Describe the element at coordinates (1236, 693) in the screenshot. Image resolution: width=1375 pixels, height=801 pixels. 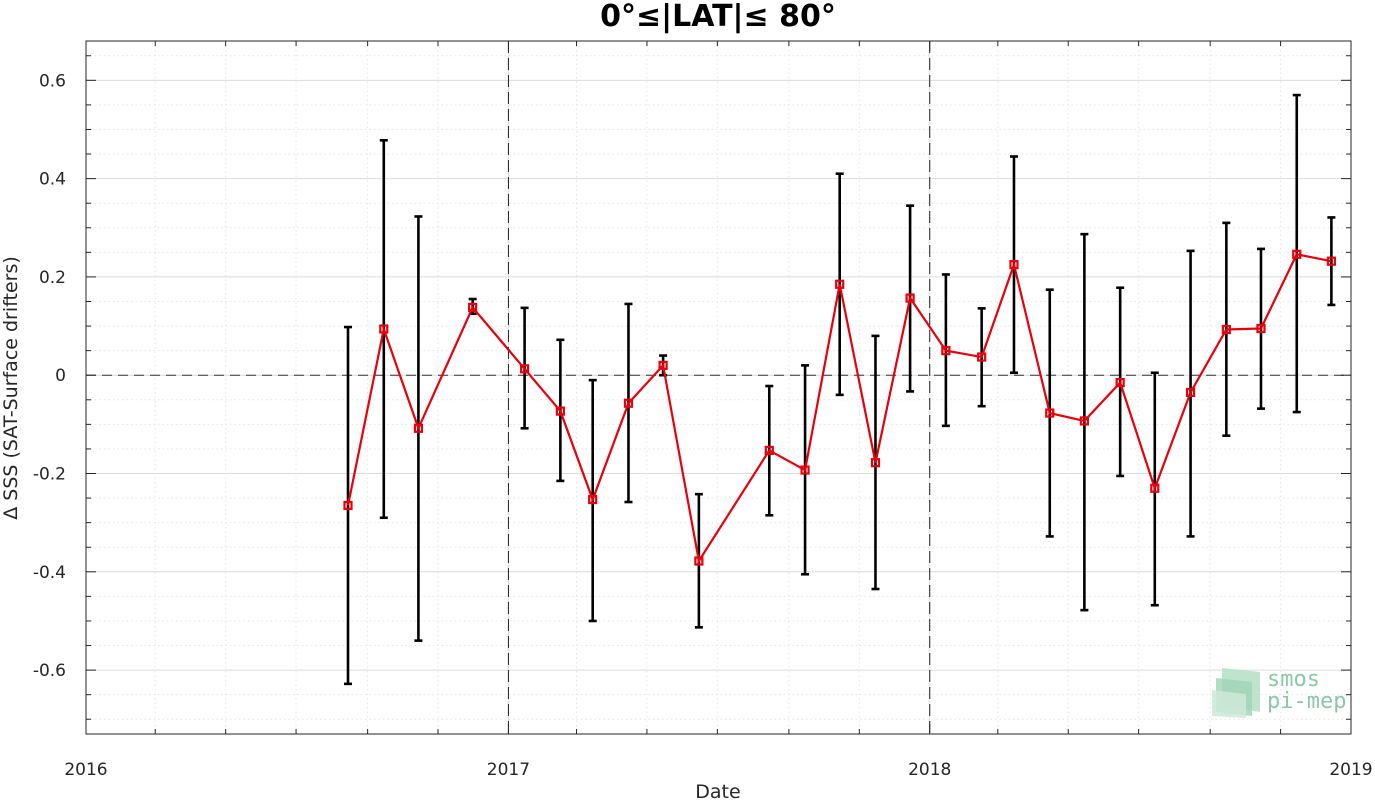
I see `logo-waves-icon` at that location.